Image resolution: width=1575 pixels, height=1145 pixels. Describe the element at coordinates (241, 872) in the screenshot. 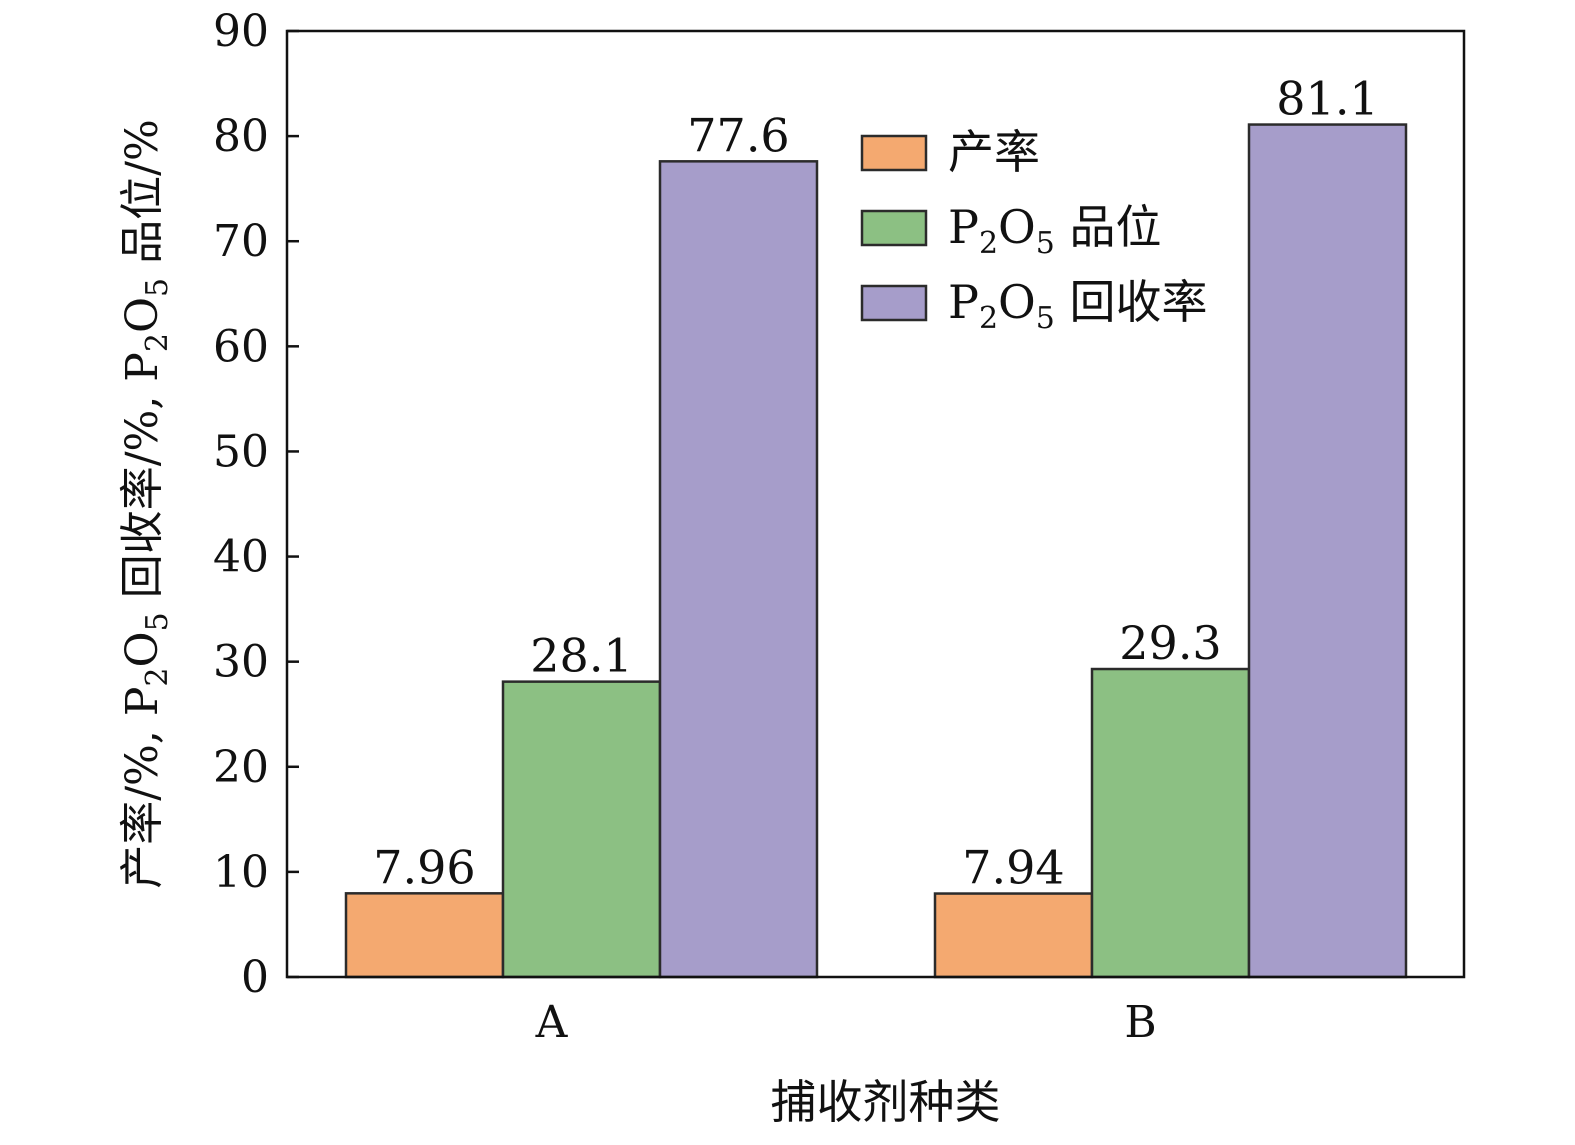

I see `y-tick-label: 10` at that location.